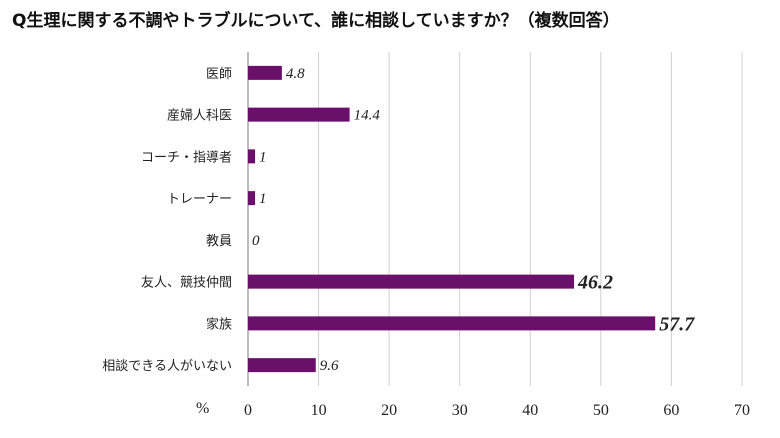 The height and width of the screenshot is (438, 780). Describe the element at coordinates (367, 116) in the screenshot. I see `value-label: 14.4` at that location.